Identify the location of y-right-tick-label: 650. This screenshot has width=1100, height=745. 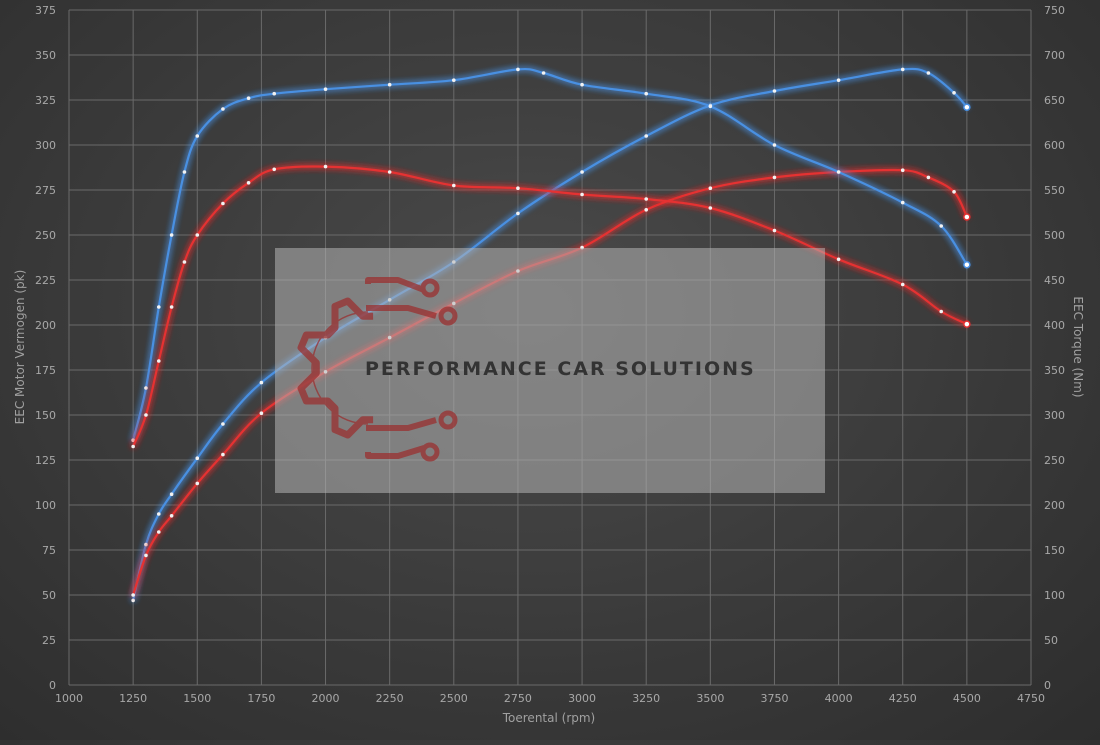
(1054, 100).